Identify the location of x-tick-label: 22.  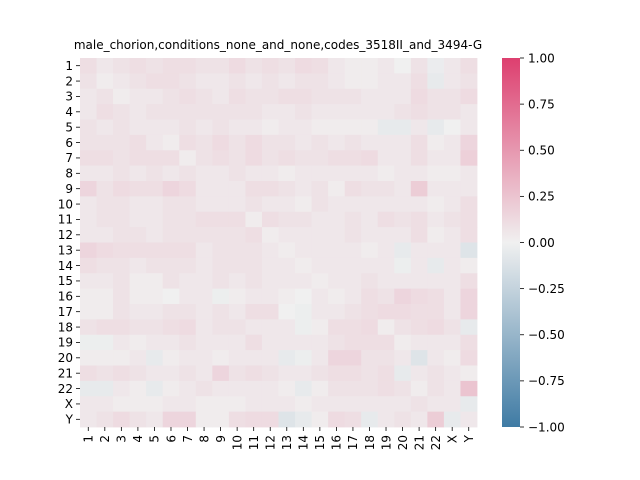
(436, 442).